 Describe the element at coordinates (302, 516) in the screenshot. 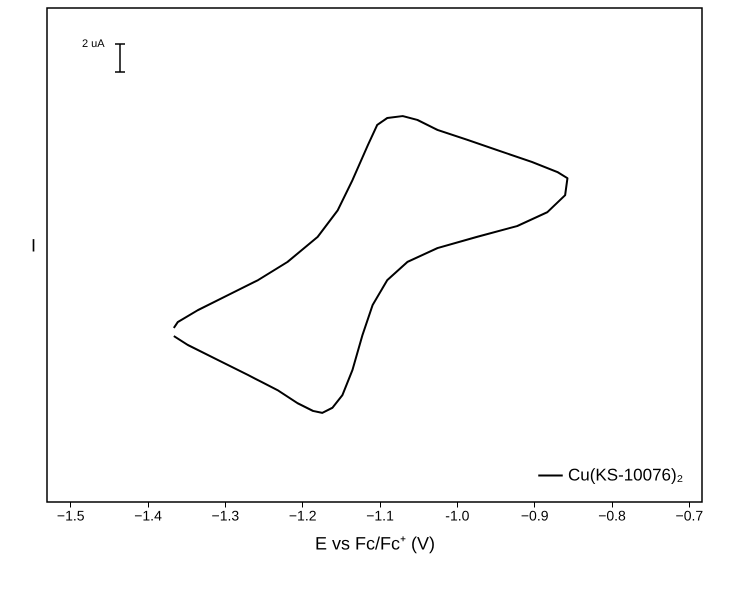

I see `x-tick-label: −1.2` at that location.